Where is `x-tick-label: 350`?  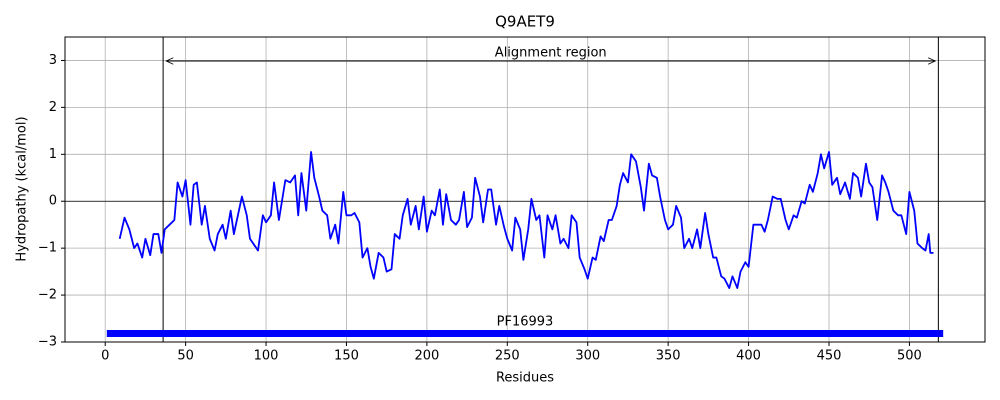 x-tick-label: 350 is located at coordinates (668, 356).